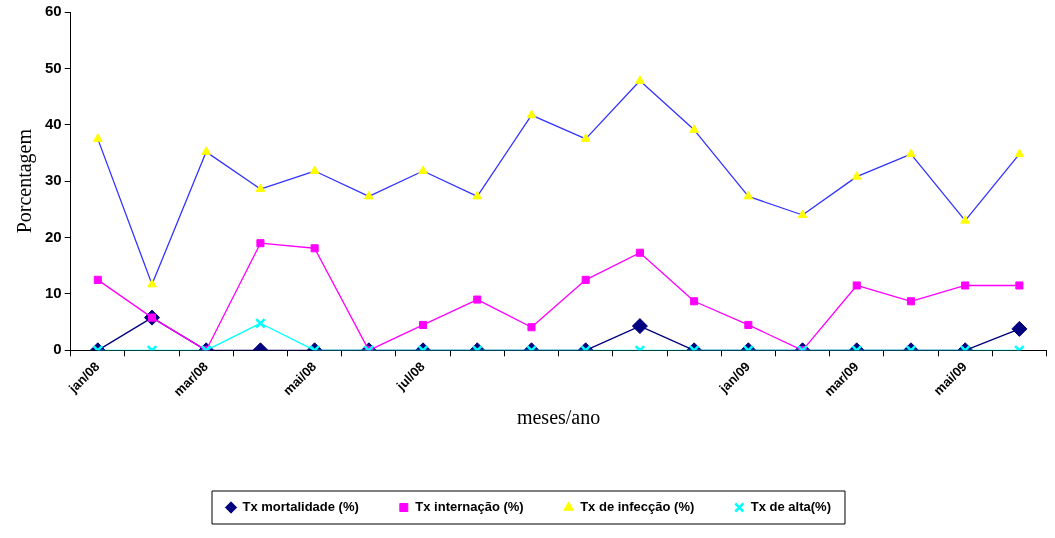 This screenshot has width=1055, height=538. Describe the element at coordinates (637, 507) in the screenshot. I see `legend-label: Tx de infecção (%)` at that location.